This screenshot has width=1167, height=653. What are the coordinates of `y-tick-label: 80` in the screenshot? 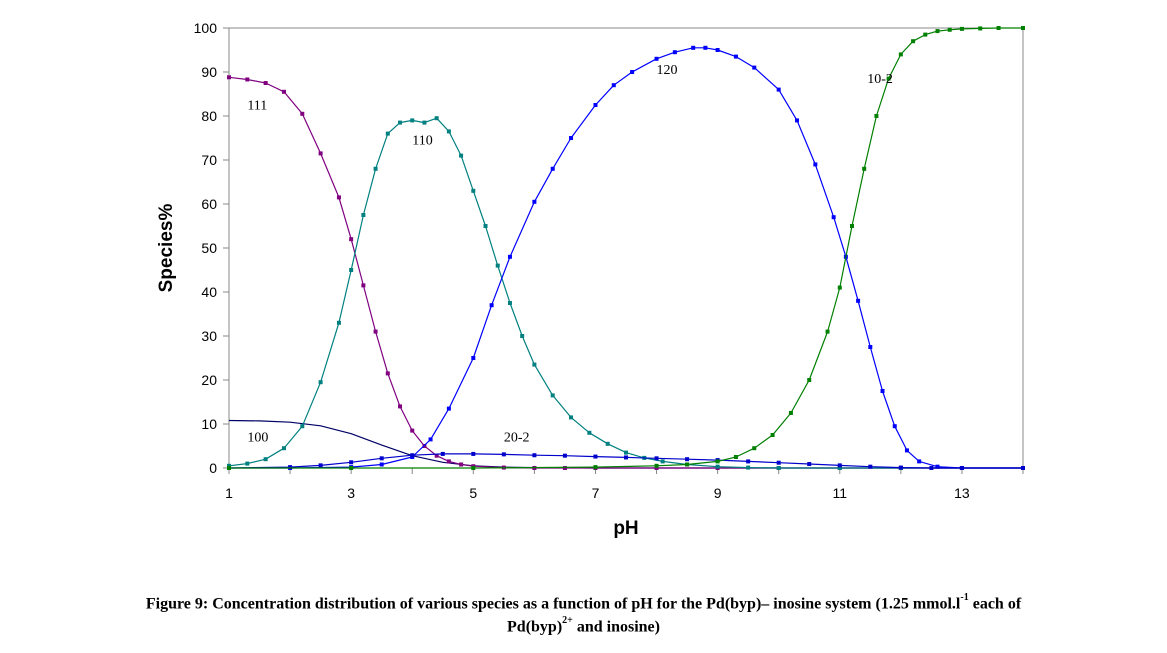 It's located at (209, 116).